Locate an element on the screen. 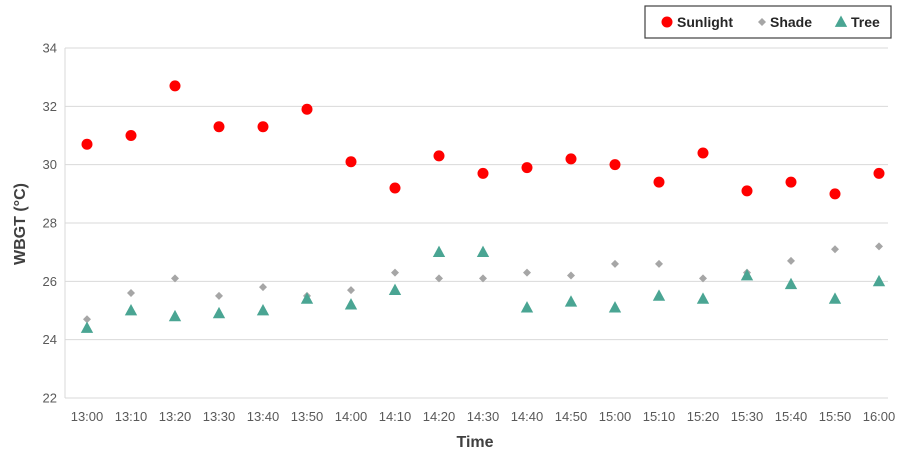 The image size is (909, 462). x-tick-label: 14:20 is located at coordinates (439, 416).